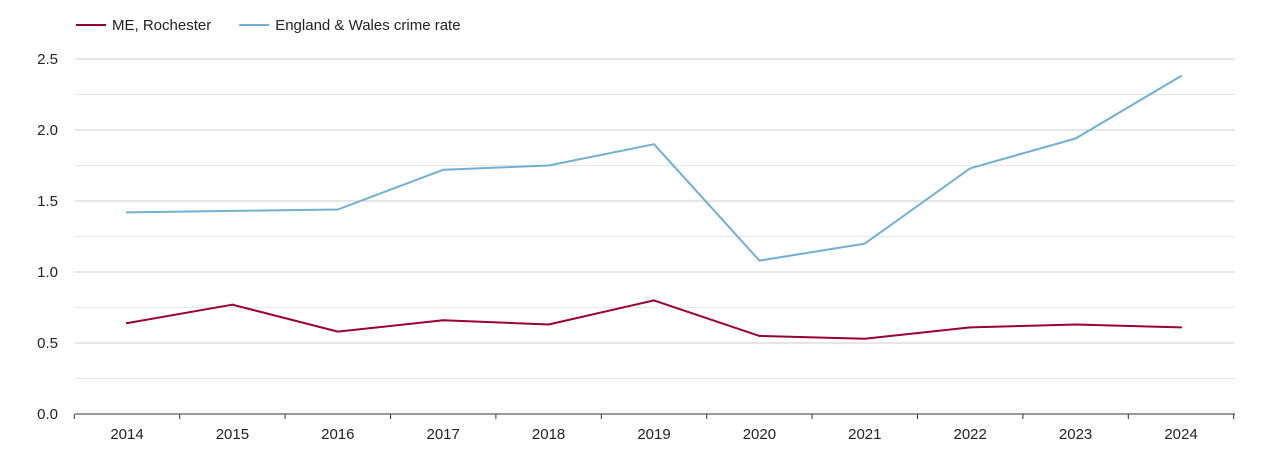  Describe the element at coordinates (232, 434) in the screenshot. I see `x-tick-label: 2015` at that location.